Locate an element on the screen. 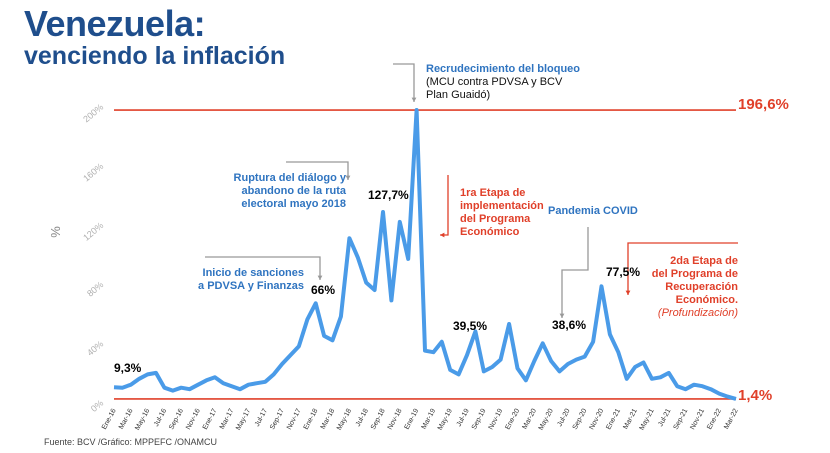  annotation-covid: Pandemia COVID is located at coordinates (593, 211).